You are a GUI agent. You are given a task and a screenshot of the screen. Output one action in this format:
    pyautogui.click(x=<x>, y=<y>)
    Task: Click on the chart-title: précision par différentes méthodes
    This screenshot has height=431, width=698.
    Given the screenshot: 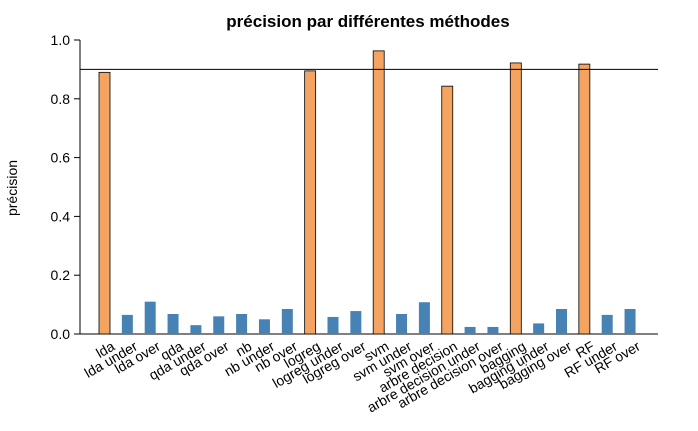 What is the action you would take?
    pyautogui.click(x=367, y=21)
    